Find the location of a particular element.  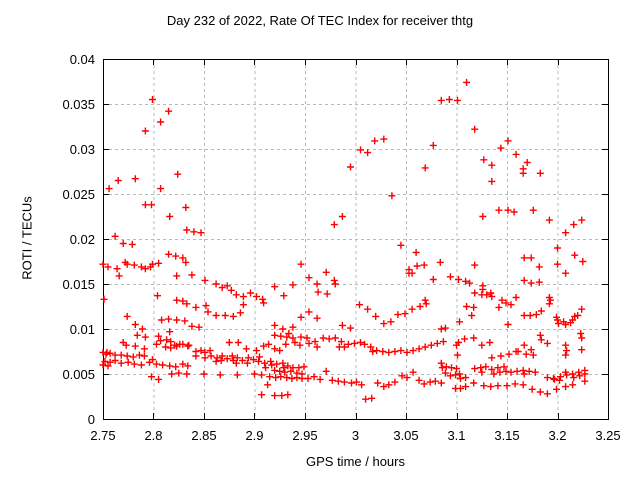

y-tick-label: 0.025 is located at coordinates (78, 194).